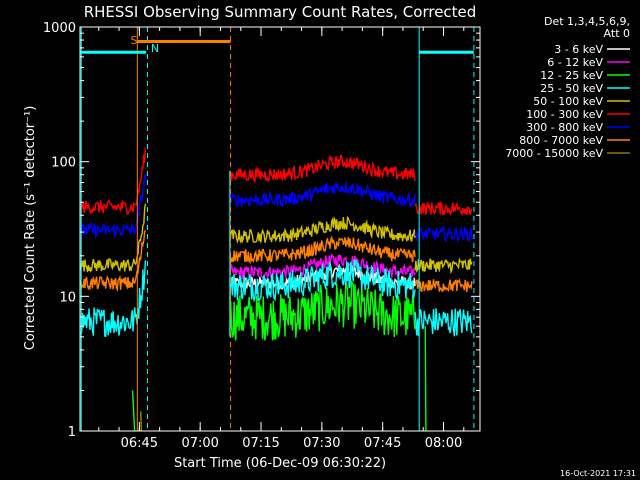  I want to click on x-tick-label: 06:45, so click(139, 443).